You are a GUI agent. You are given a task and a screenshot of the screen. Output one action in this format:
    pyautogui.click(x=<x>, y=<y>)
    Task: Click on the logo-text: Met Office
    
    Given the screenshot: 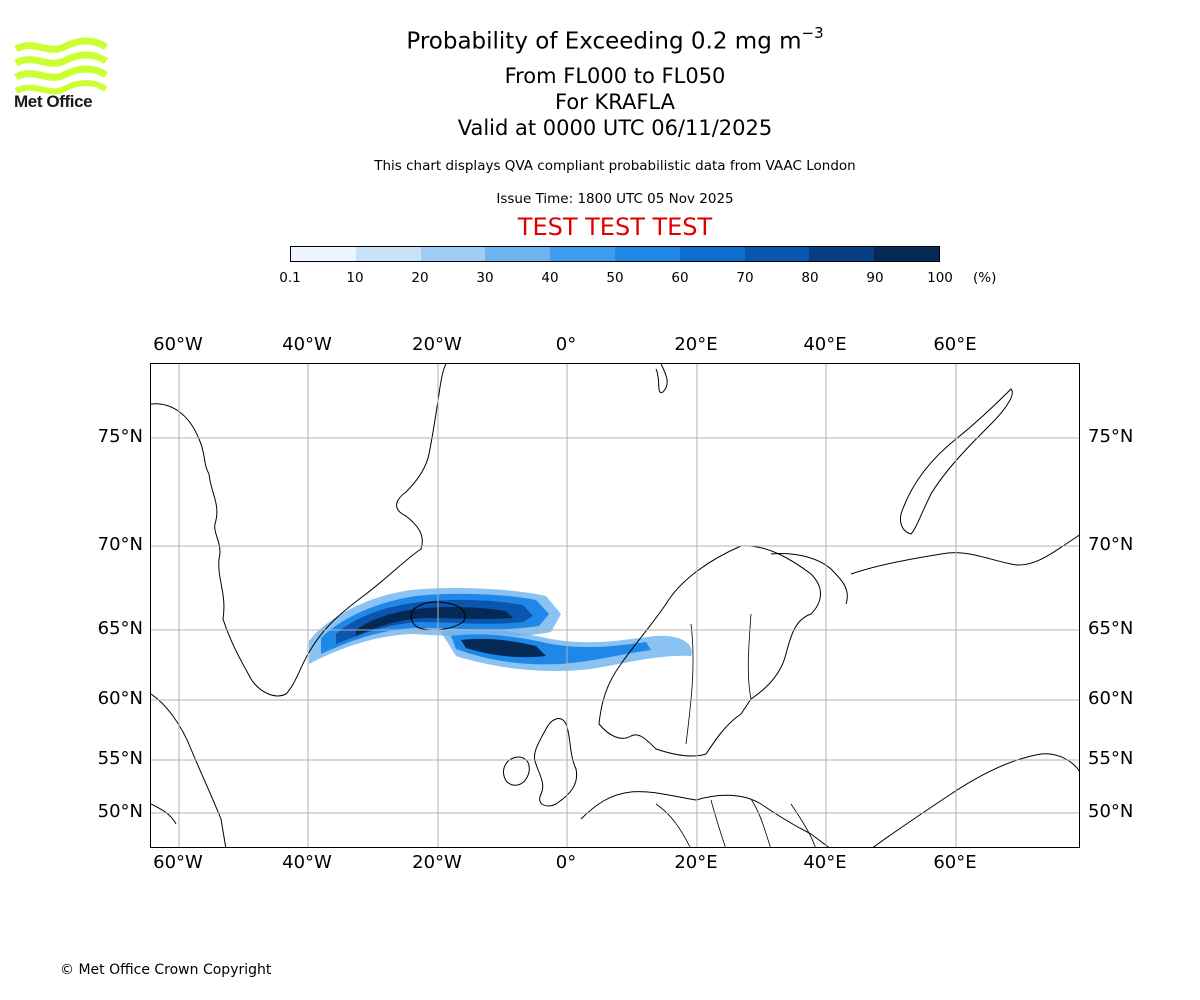 What is the action you would take?
    pyautogui.click(x=53, y=101)
    